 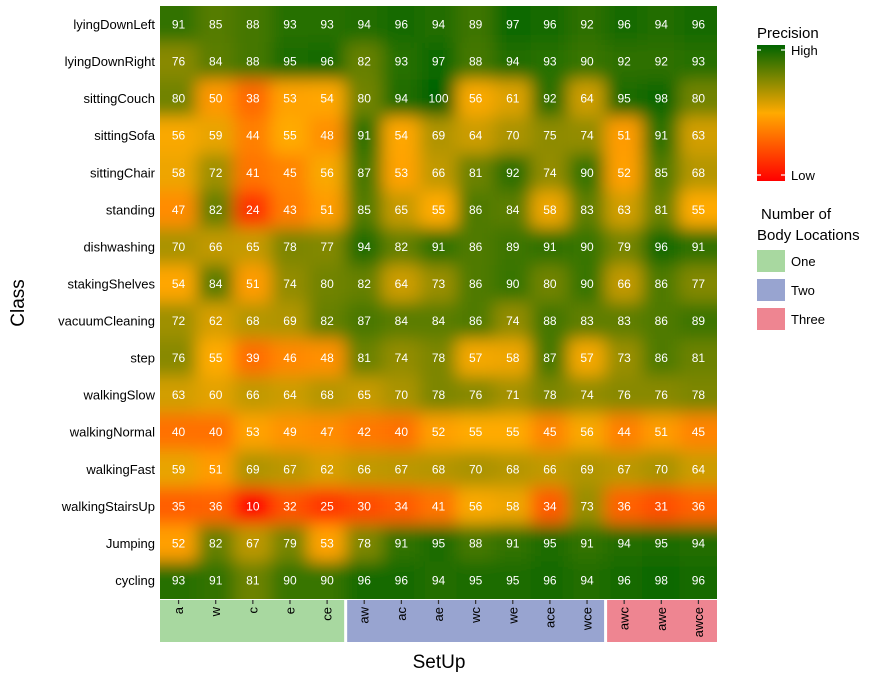 What do you see at coordinates (365, 284) in the screenshot?
I see `cell-value: 82` at bounding box center [365, 284].